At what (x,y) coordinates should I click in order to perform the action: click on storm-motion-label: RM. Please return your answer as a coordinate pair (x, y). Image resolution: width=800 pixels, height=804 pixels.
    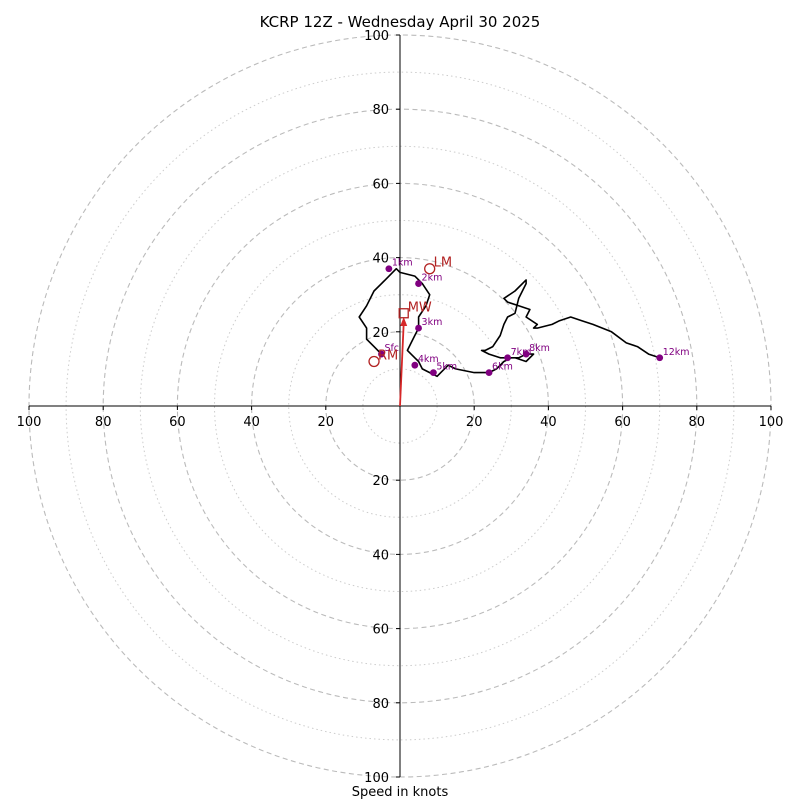
    Looking at the image, I should click on (388, 355).